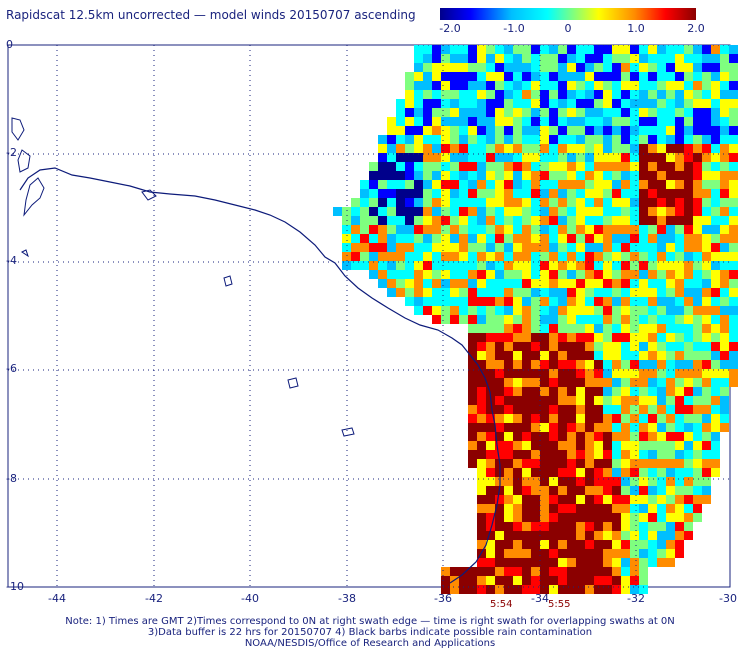 The height and width of the screenshot is (650, 740). I want to click on y-tick-label: 0, so click(9, 44).